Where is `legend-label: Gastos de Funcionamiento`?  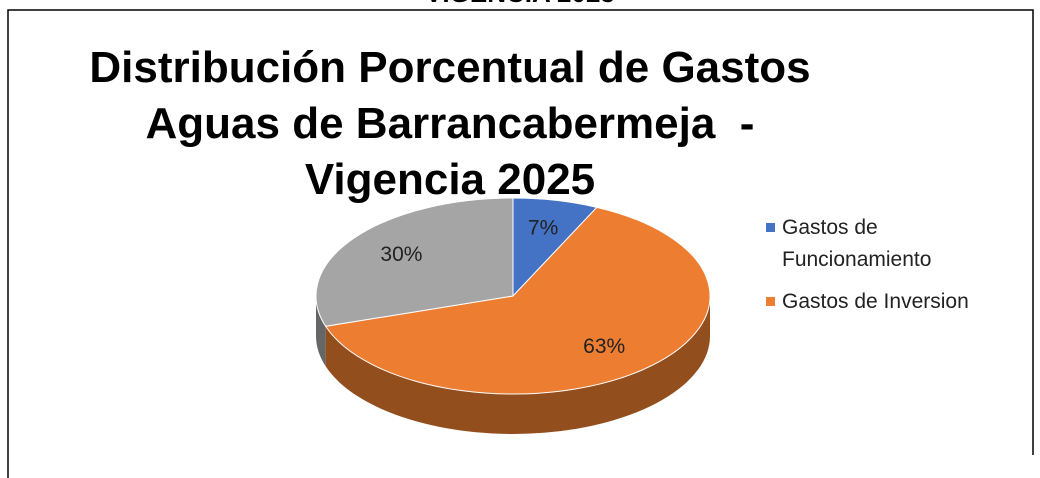
legend-label: Gastos de Funcionamiento is located at coordinates (857, 243).